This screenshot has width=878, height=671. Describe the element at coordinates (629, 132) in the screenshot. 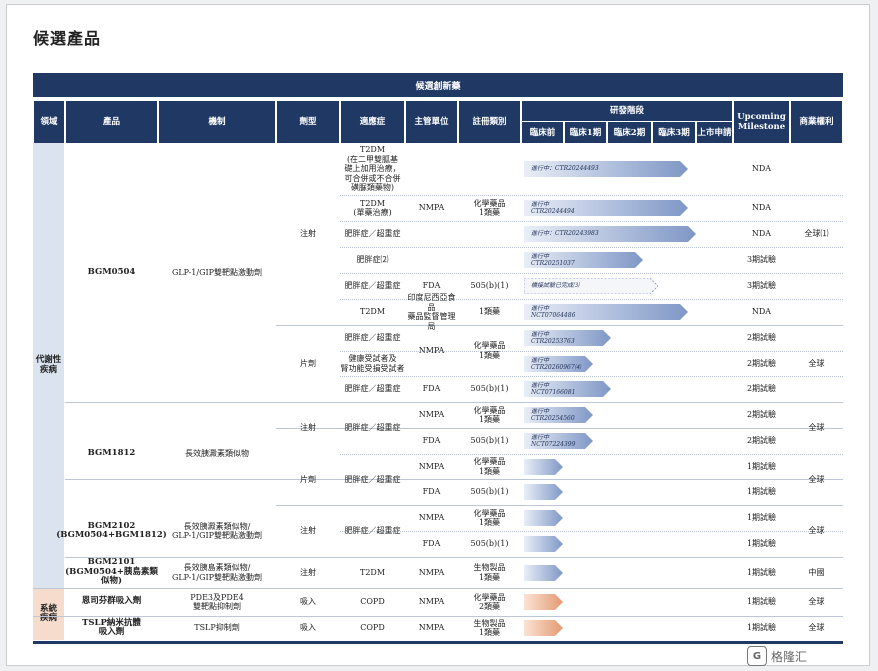

I see `stage-header: 臨床2期` at that location.